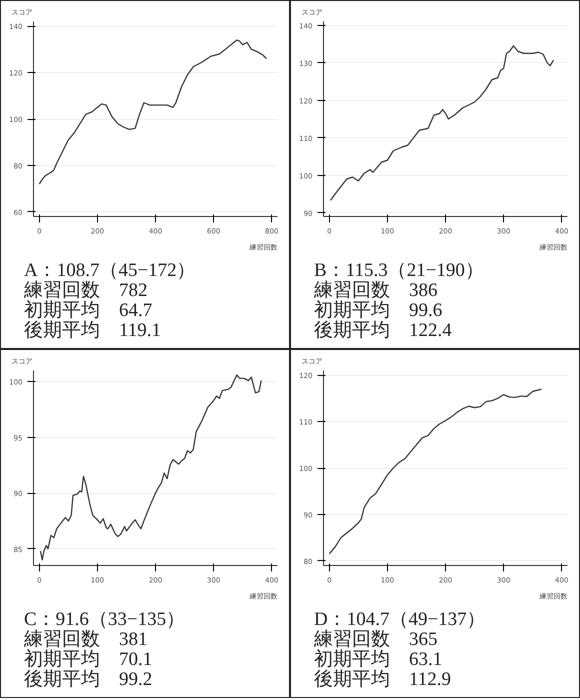 The image size is (580, 700). Describe the element at coordinates (376, 290) in the screenshot. I see `text: 練習回数 386` at that location.